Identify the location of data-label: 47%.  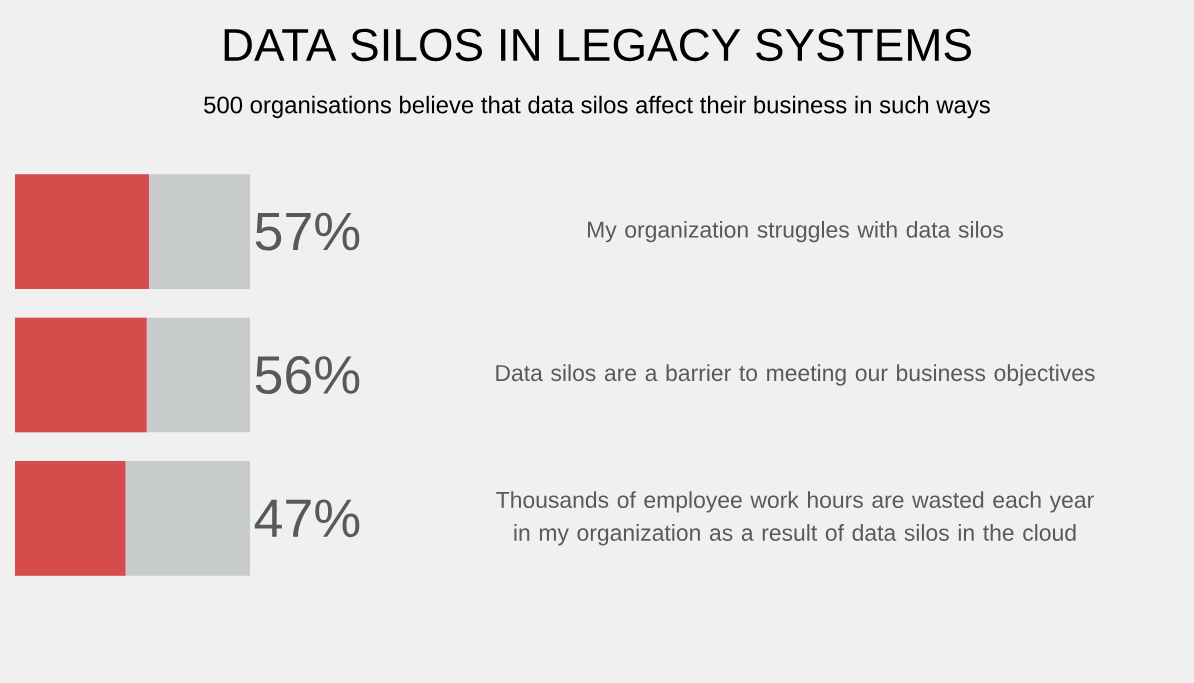
(307, 518).